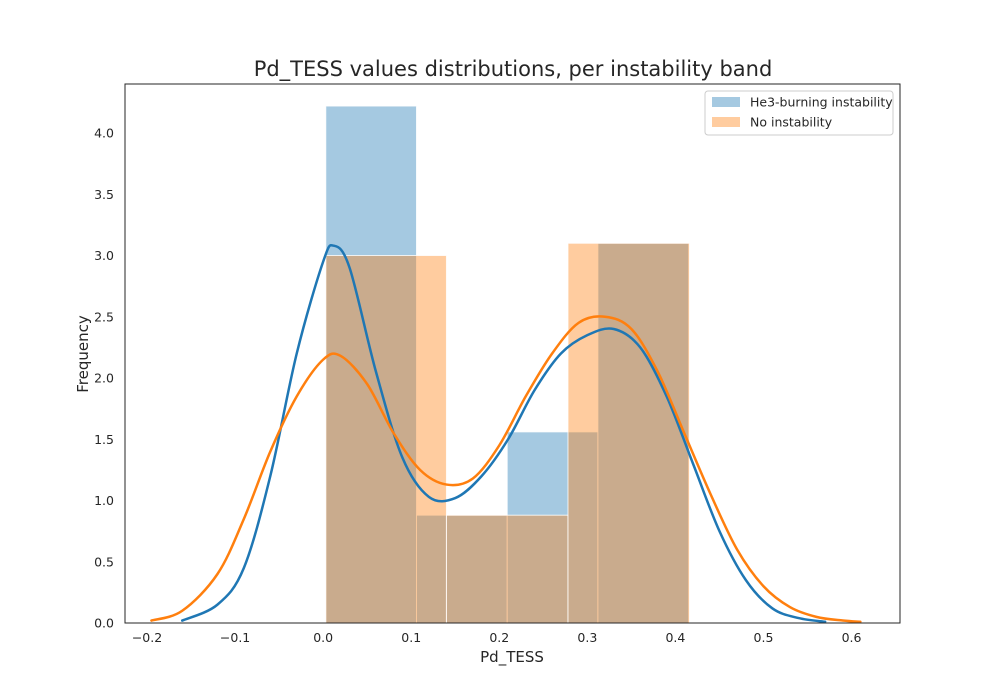 This screenshot has width=1000, height=700. What do you see at coordinates (104, 623) in the screenshot?
I see `y-tick-label: 0.0` at bounding box center [104, 623].